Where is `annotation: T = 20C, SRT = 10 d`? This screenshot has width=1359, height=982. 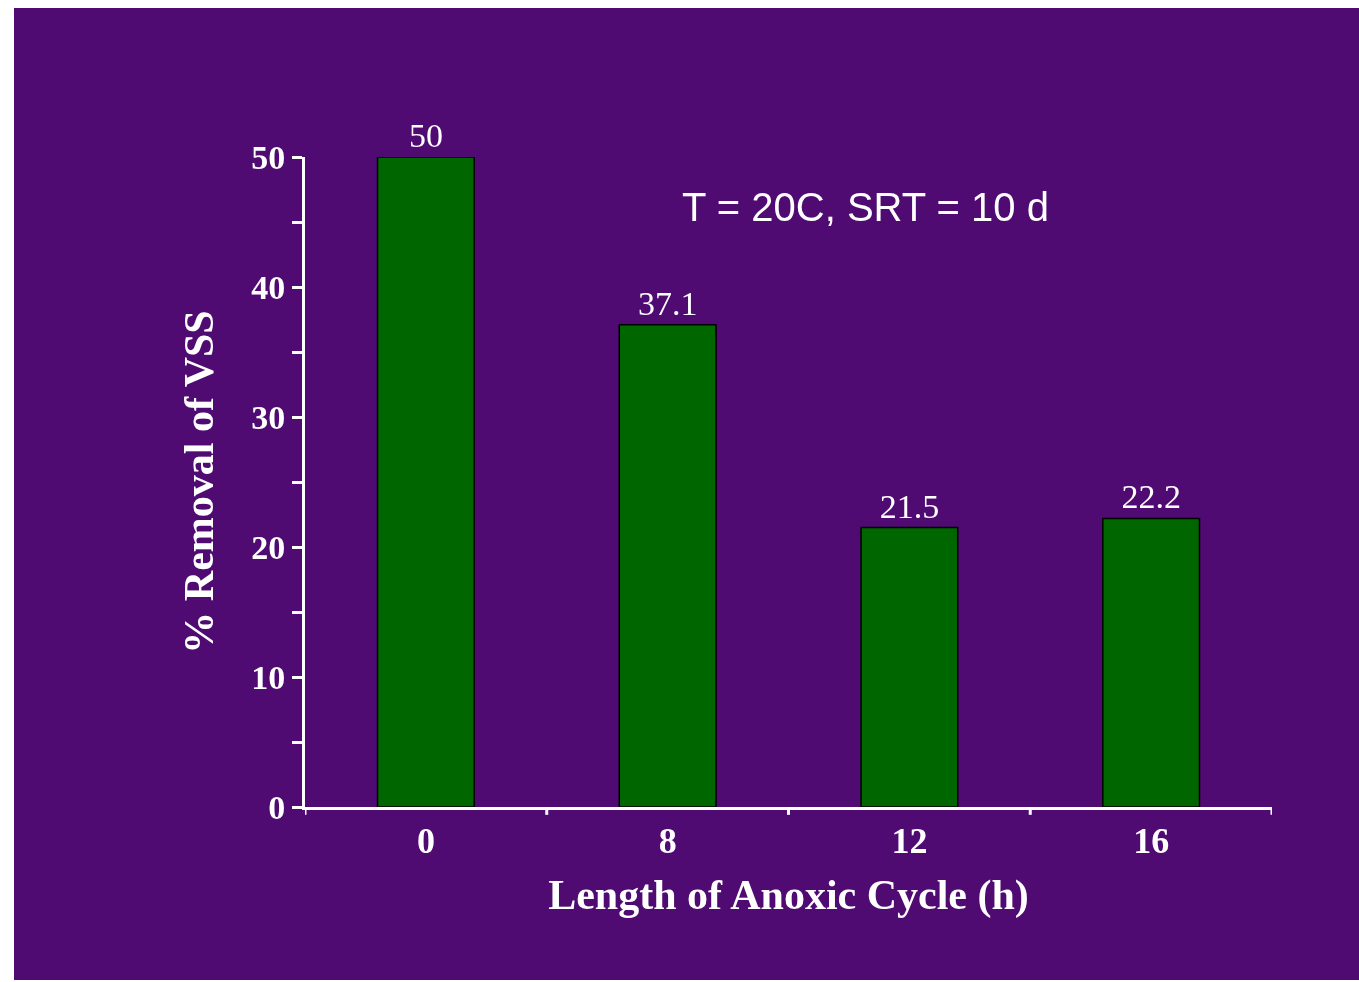 annotation: T = 20C, SRT = 10 d is located at coordinates (865, 207).